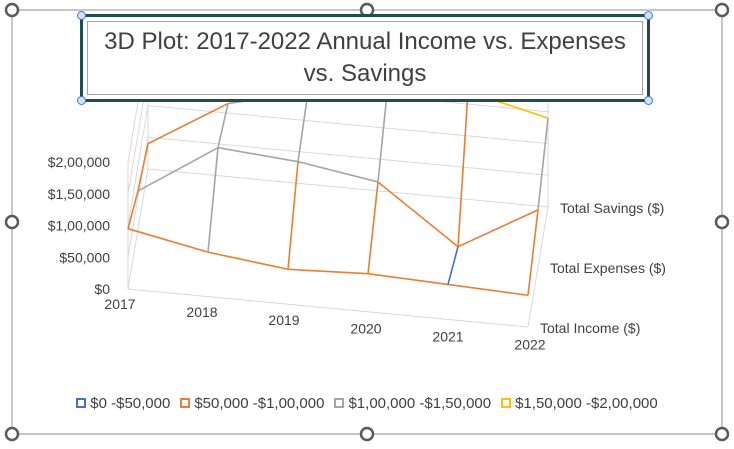 This screenshot has height=449, width=734. Describe the element at coordinates (84, 257) in the screenshot. I see `y-tick-label-1: $50,000` at that location.